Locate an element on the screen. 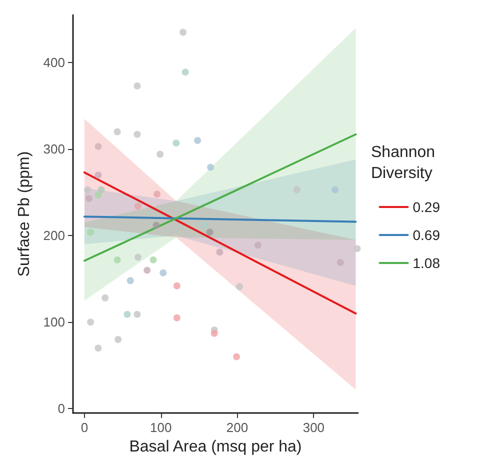  y-tick-label: 400 is located at coordinates (54, 62).